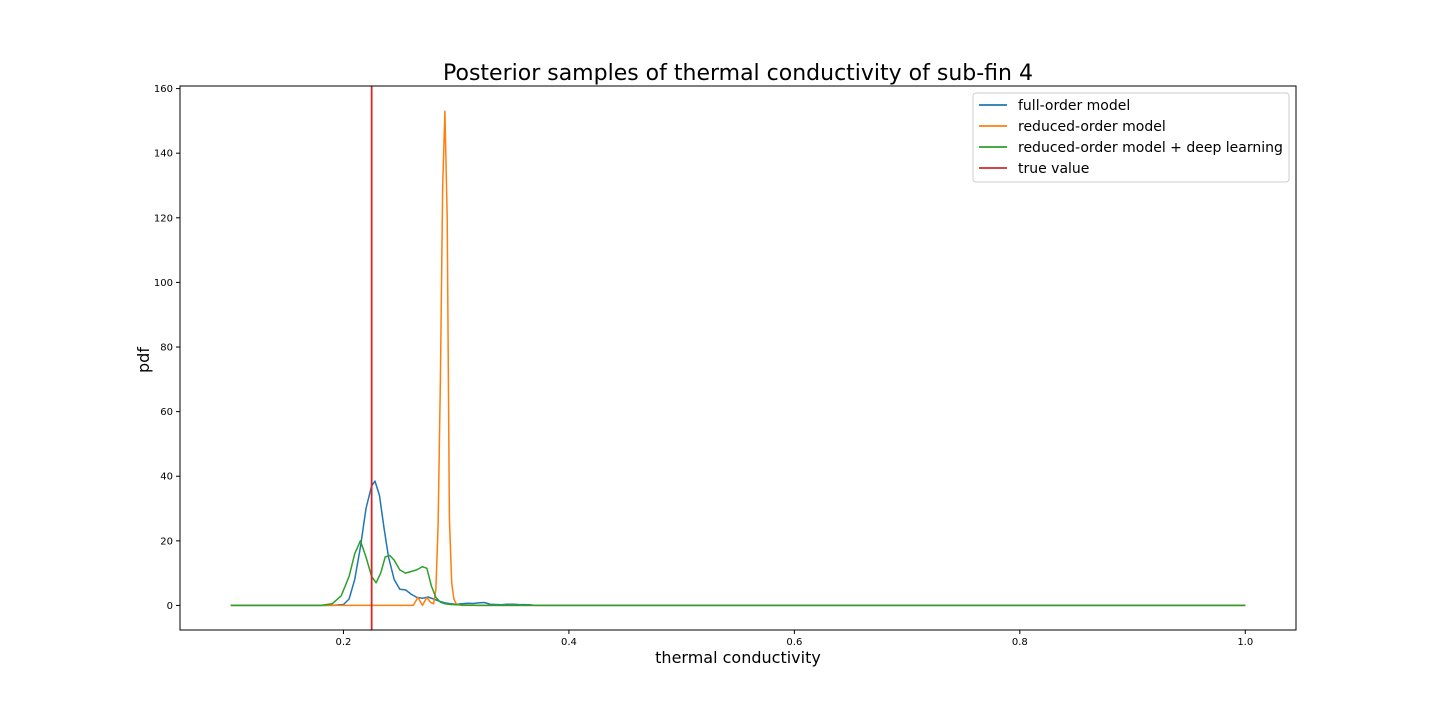 This screenshot has width=1440, height=720. What do you see at coordinates (1020, 642) in the screenshot?
I see `x-tick-label: 0.8` at bounding box center [1020, 642].